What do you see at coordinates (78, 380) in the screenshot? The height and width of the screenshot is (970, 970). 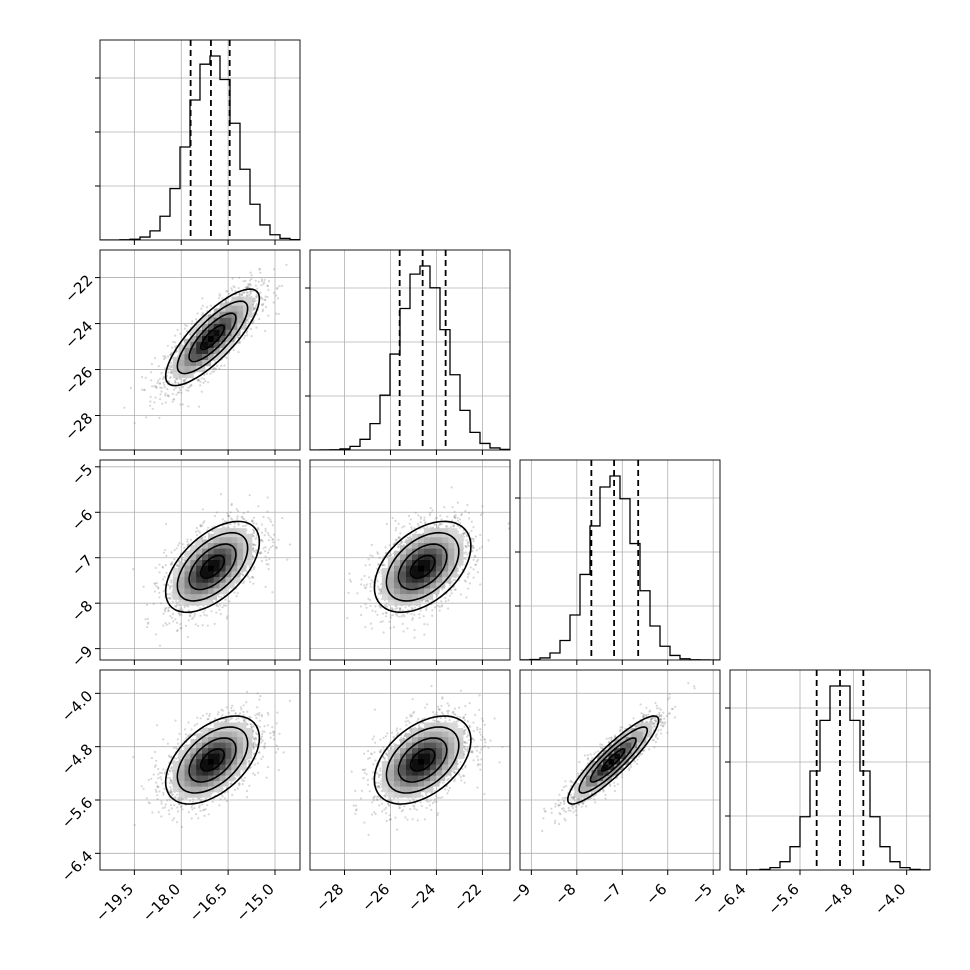 I see `y-tick-label: −26` at bounding box center [78, 380].